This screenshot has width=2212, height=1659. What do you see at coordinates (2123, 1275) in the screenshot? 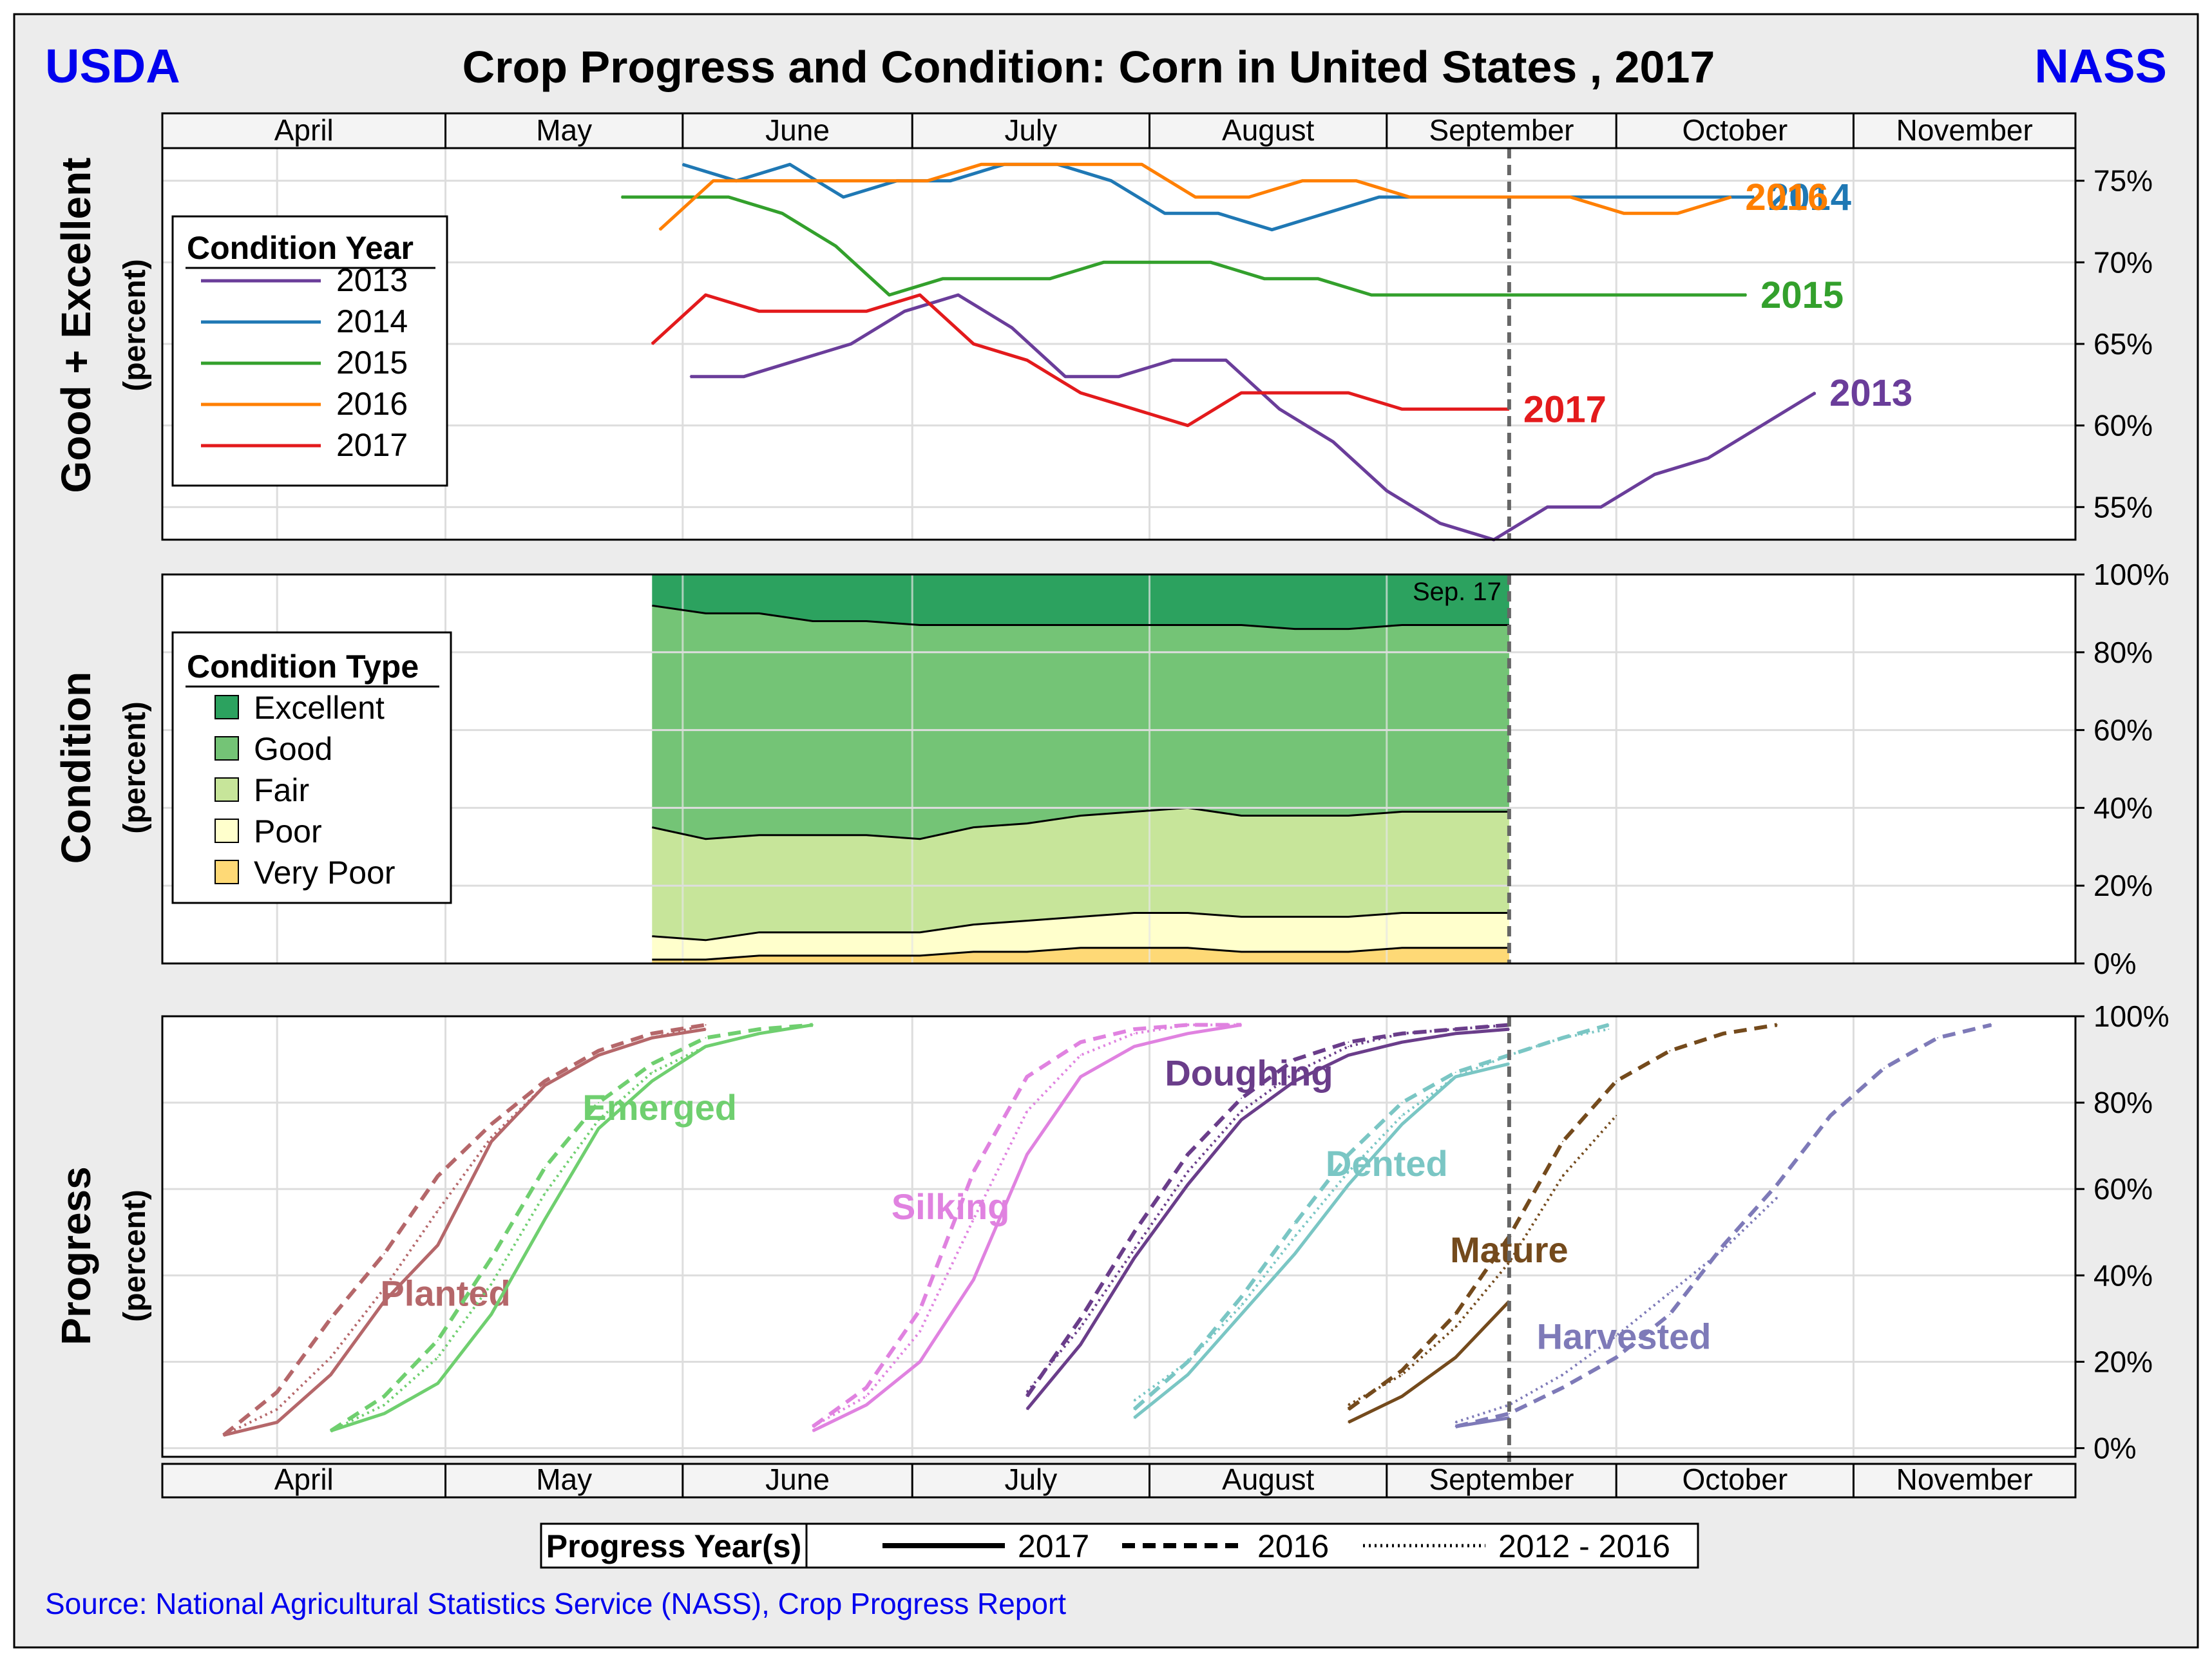
I see `prog-ytick-label: 40%` at bounding box center [2123, 1275].